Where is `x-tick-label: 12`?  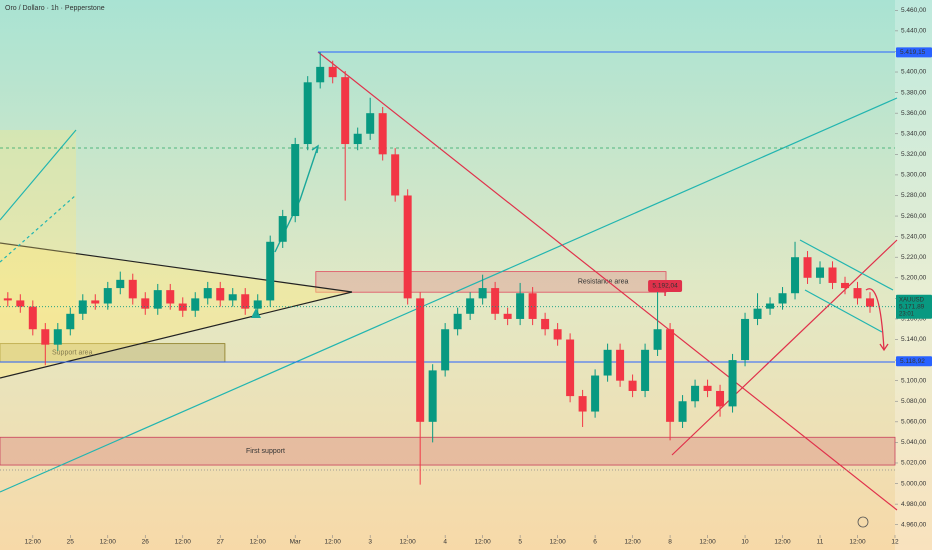 x-tick-label: 12 is located at coordinates (895, 542).